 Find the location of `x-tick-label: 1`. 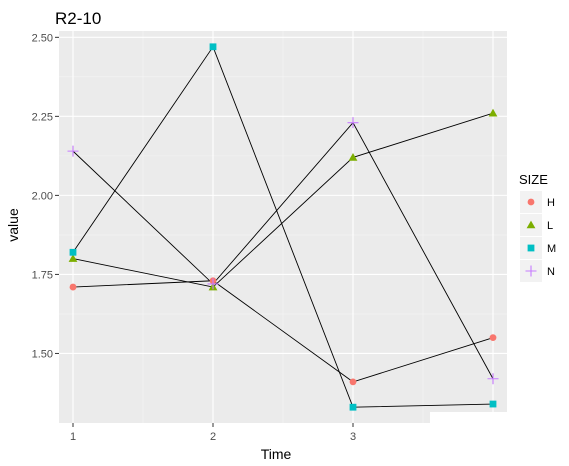

x-tick-label: 1 is located at coordinates (73, 437).